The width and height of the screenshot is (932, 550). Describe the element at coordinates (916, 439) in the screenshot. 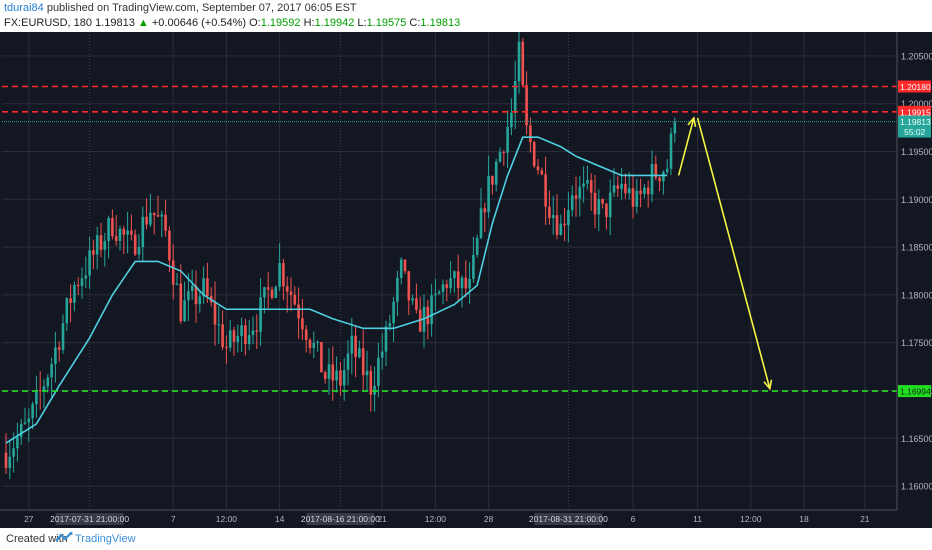

I see `price-axis-tick-label: 1.16500` at that location.